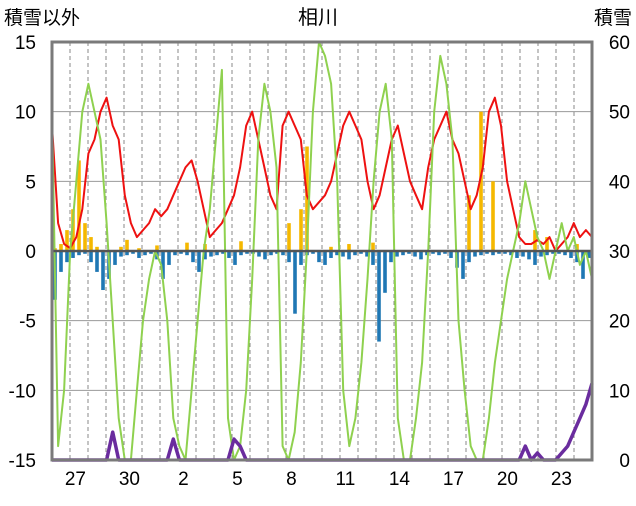 The width and height of the screenshot is (636, 506). Describe the element at coordinates (619, 252) in the screenshot. I see `y-ticks-right: 60 50 40 30 20 10 0` at that location.